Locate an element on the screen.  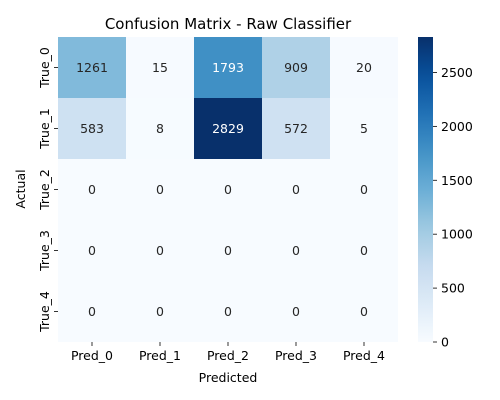
colorbar-tick-label: 2500 is located at coordinates (457, 72).